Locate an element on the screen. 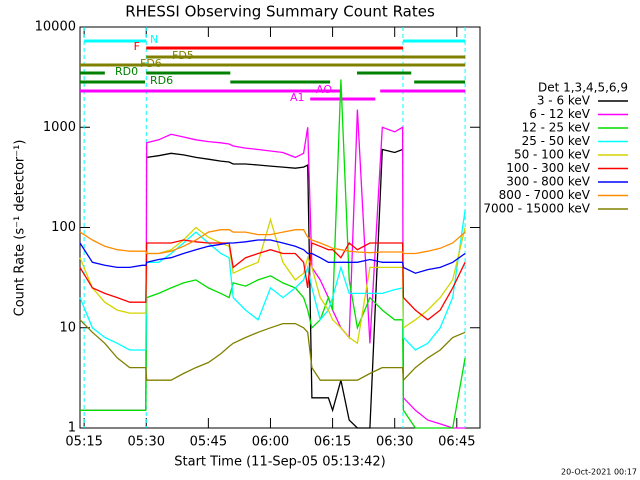 The height and width of the screenshot is (480, 640). legend-title: Det 1,3,4,5,6,9 is located at coordinates (583, 88).